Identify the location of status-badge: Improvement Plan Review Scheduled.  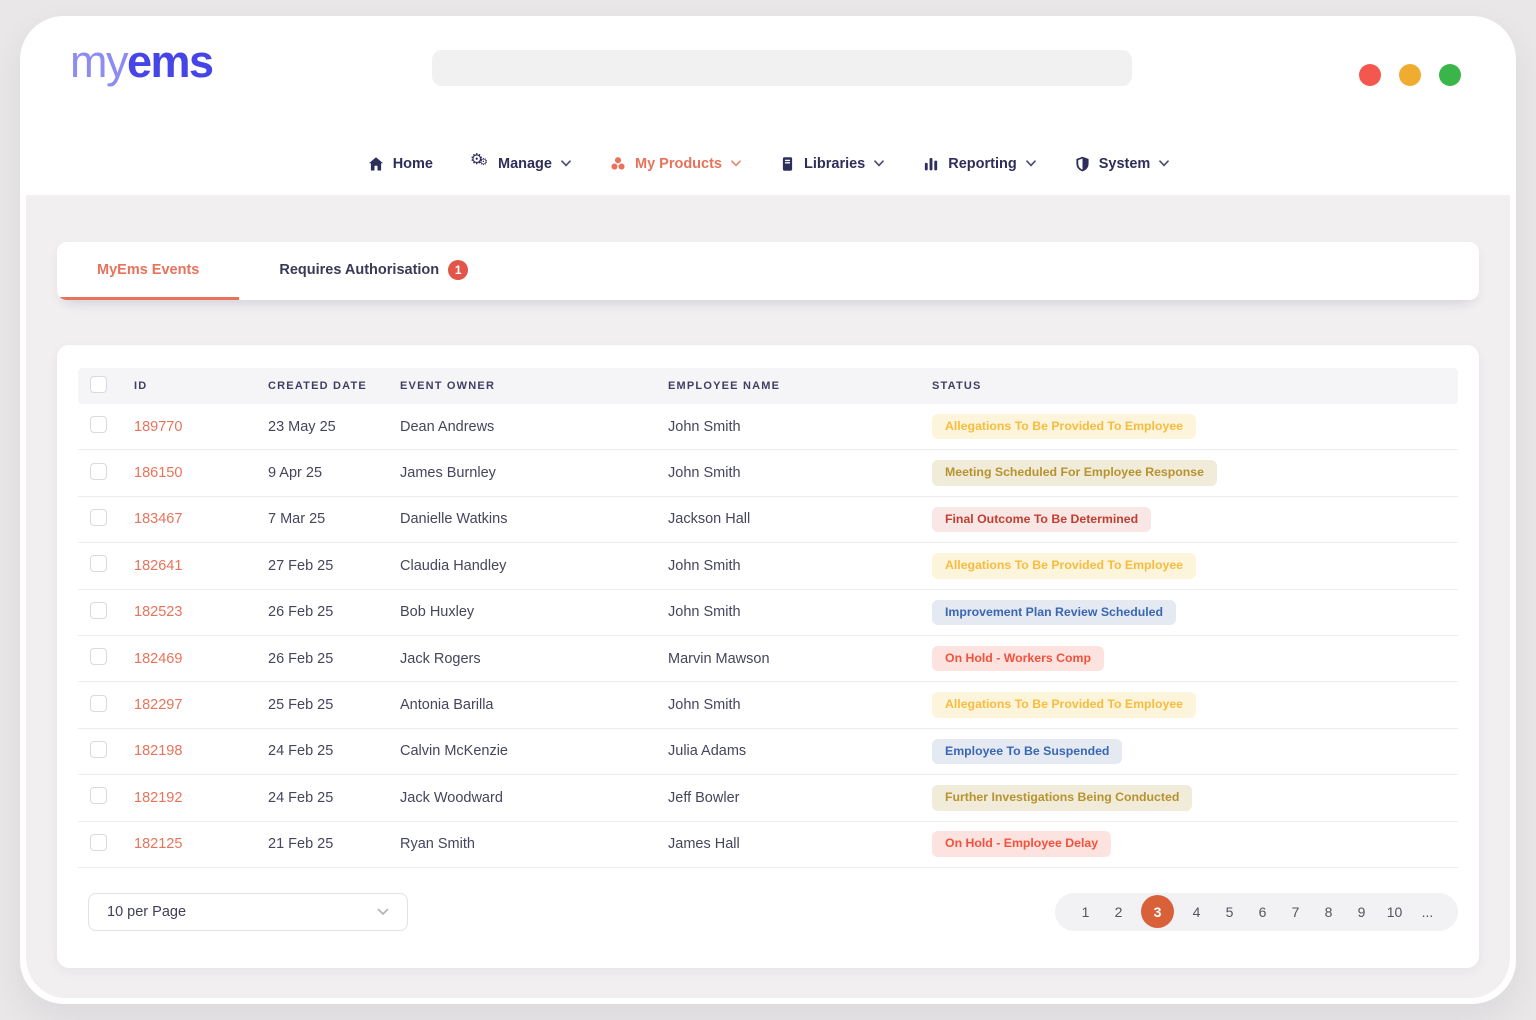
(1054, 612).